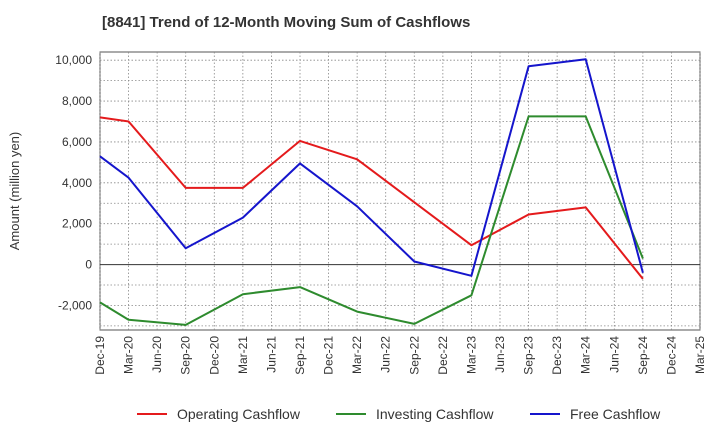 This screenshot has height=440, width=720. What do you see at coordinates (77, 183) in the screenshot?
I see `y-tick-label: 4,000` at bounding box center [77, 183].